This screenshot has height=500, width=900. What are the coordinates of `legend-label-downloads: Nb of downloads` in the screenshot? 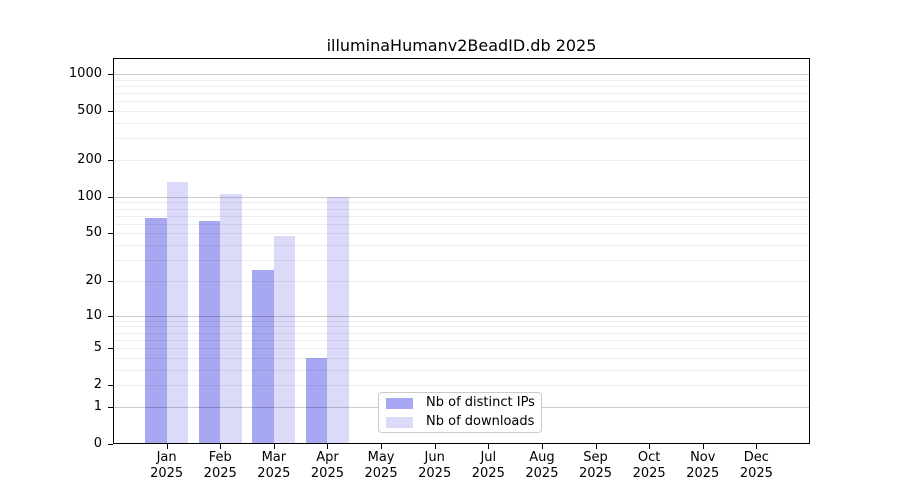 It's located at (480, 421).